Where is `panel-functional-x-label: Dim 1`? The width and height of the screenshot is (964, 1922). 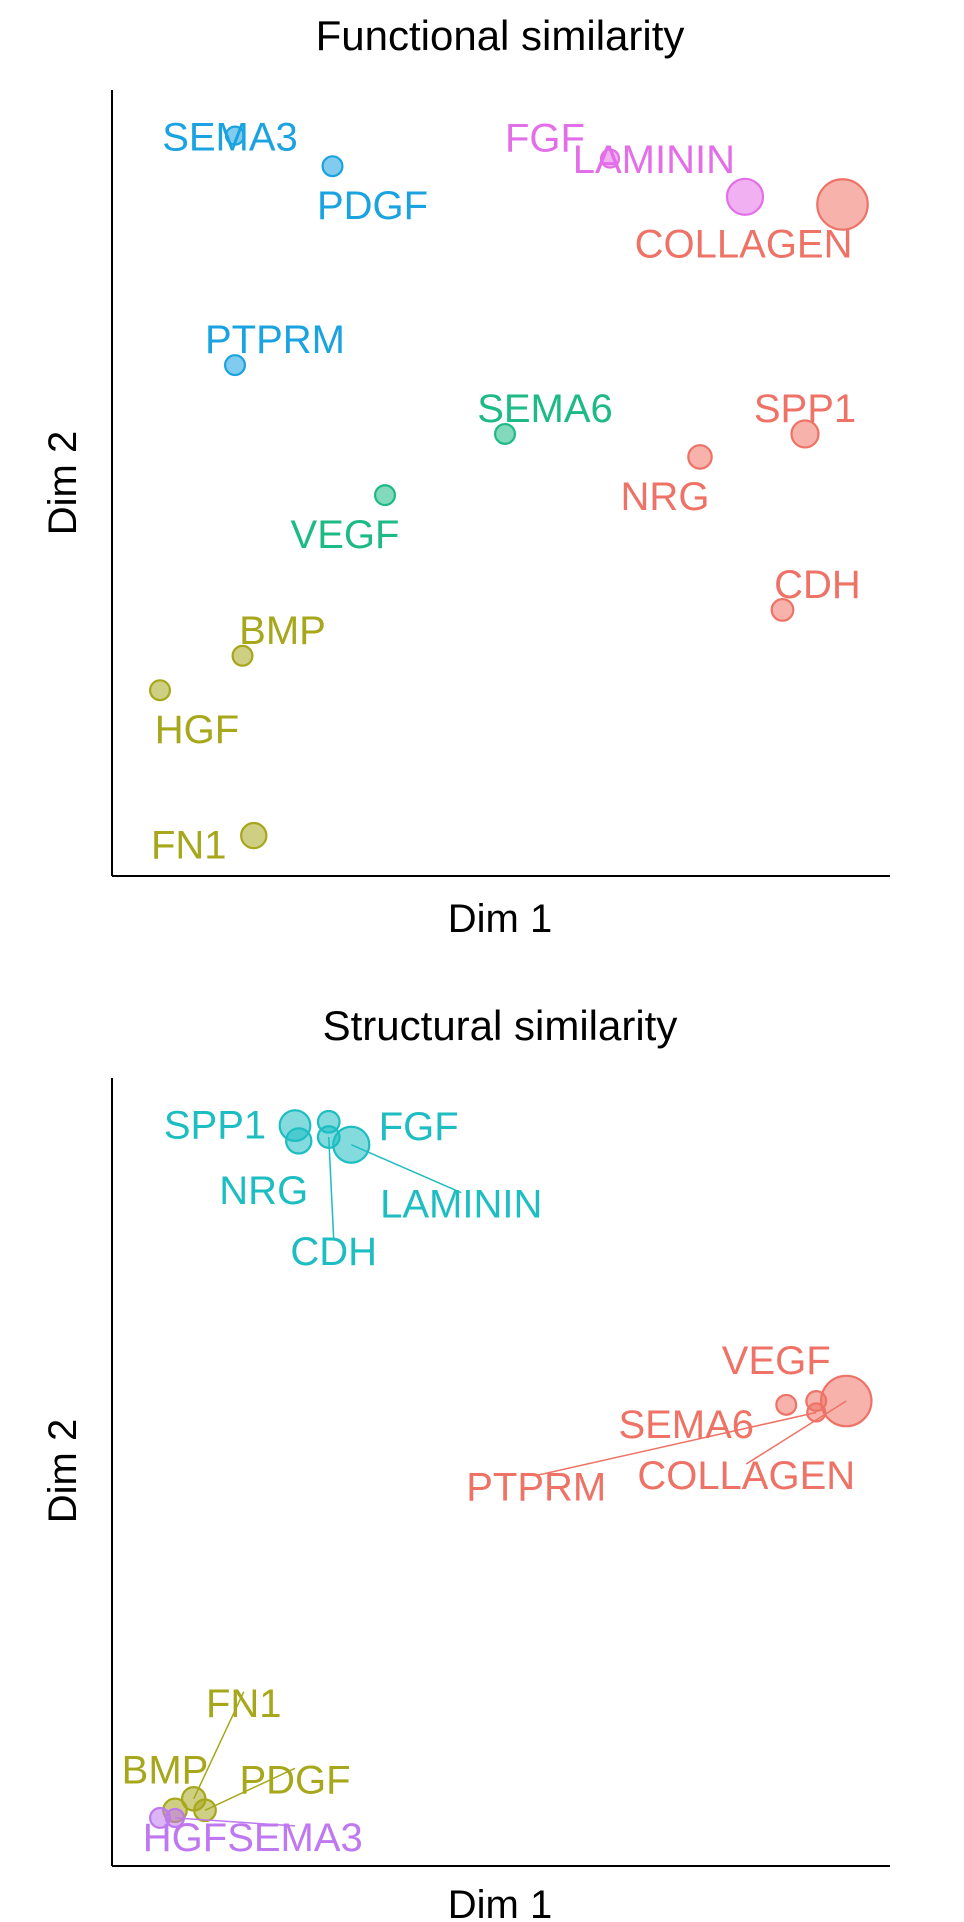 panel-functional-x-label: Dim 1 is located at coordinates (500, 919).